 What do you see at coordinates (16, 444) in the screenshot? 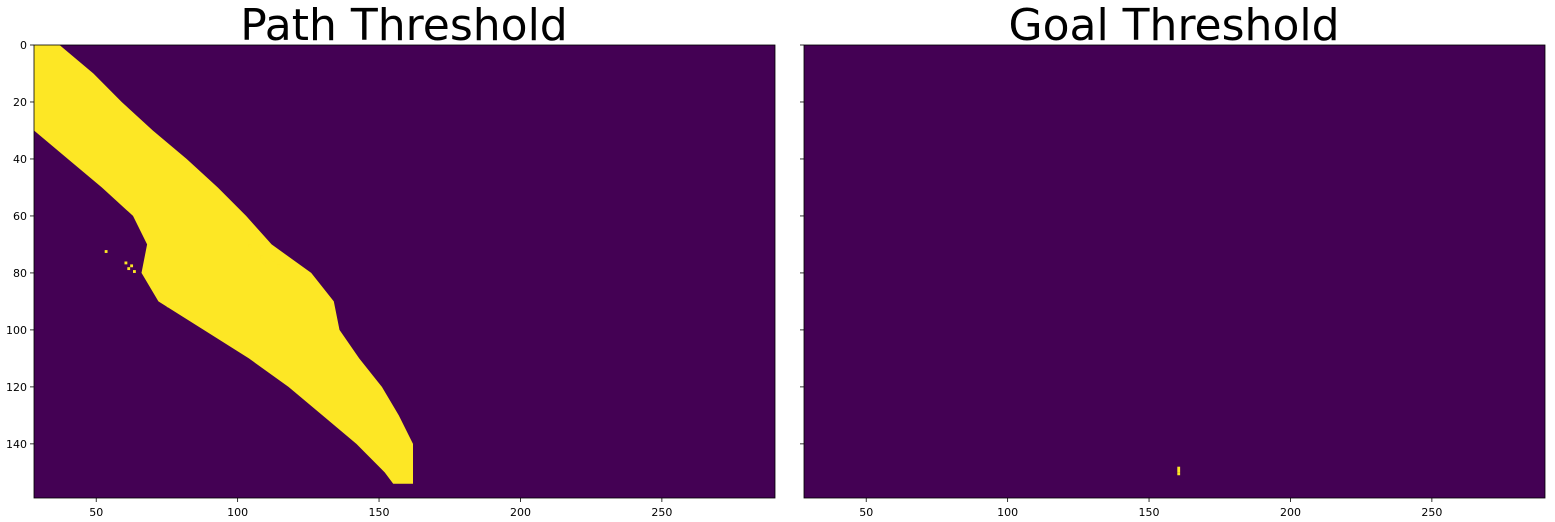
I see `y-tick-label: 140` at bounding box center [16, 444].